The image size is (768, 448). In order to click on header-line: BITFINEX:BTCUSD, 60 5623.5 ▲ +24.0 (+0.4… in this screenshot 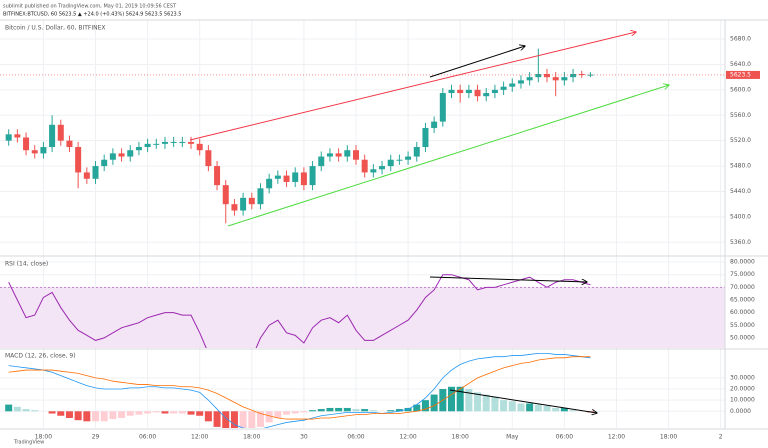, I will do `click(92, 15)`.